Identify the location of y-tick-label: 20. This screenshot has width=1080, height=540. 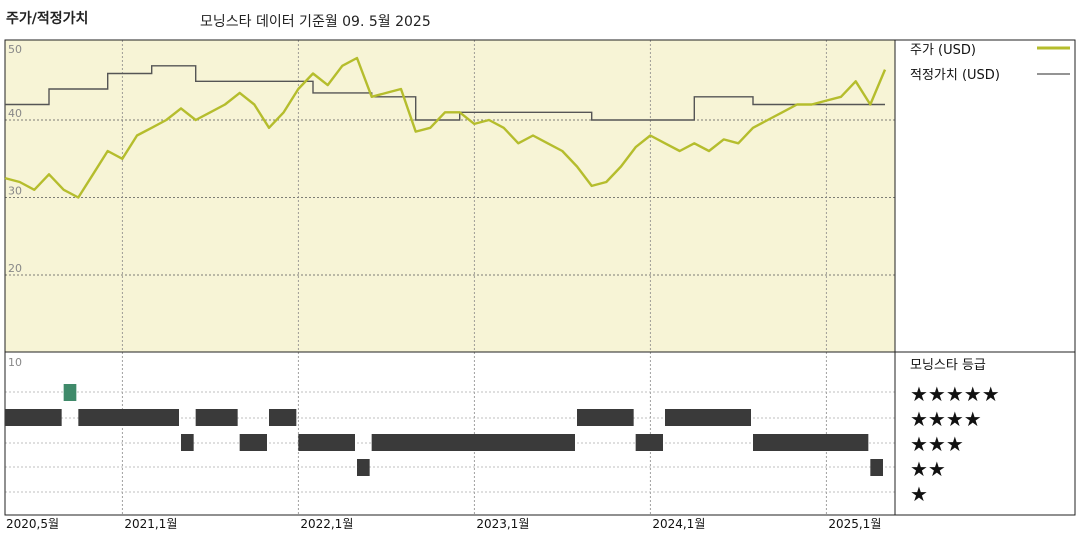
(15, 268).